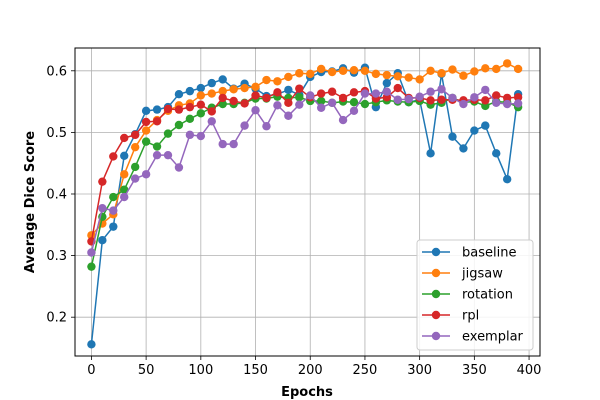  What do you see at coordinates (493, 337) in the screenshot?
I see `legend-label: exemplar` at bounding box center [493, 337].